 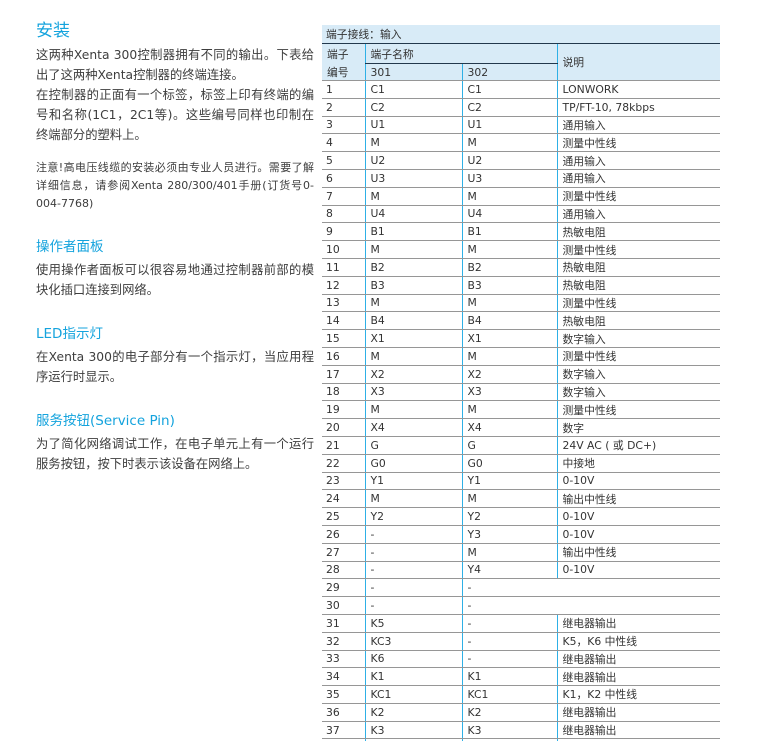 I want to click on table-row: 6 U3 U3 通用输入, so click(x=521, y=178).